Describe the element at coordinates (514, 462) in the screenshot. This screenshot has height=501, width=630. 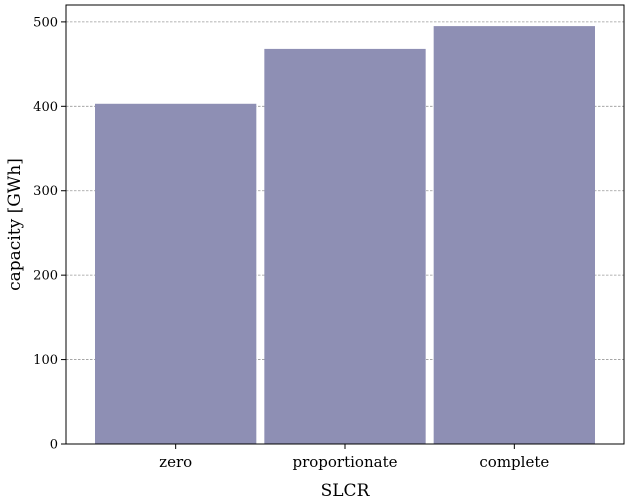
I see `x-tick-label: complete` at that location.